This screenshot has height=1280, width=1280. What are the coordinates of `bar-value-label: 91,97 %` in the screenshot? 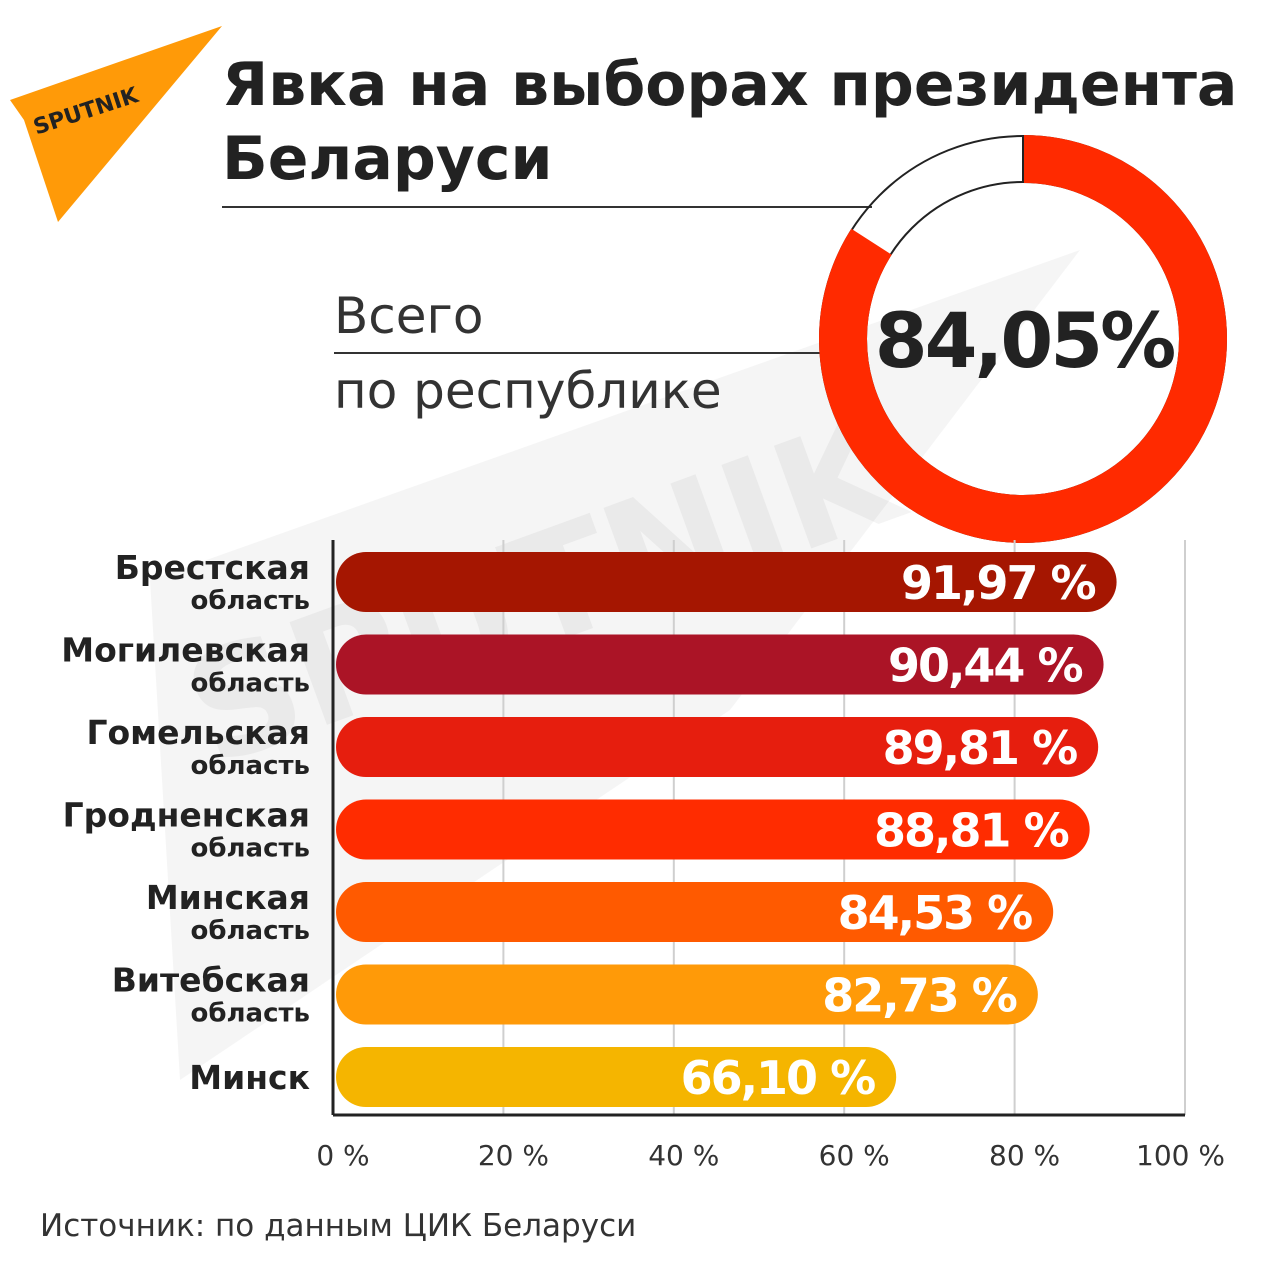 It's located at (998, 583).